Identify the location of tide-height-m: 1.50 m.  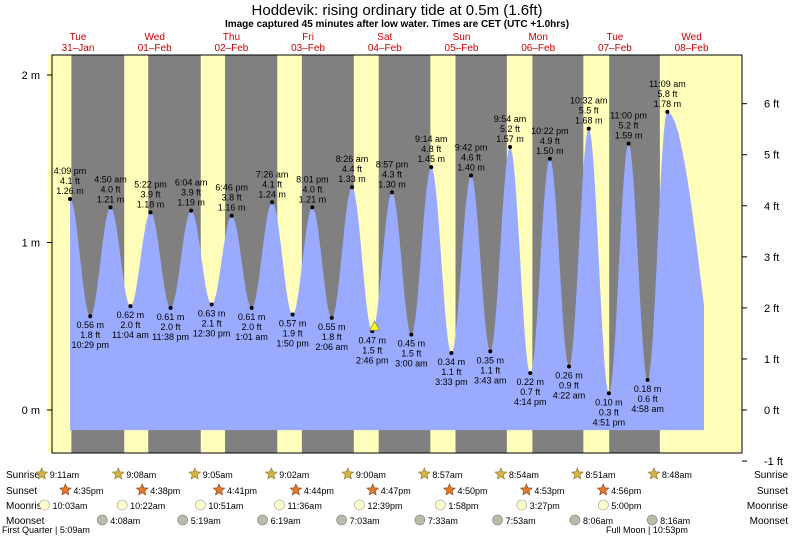
(550, 151).